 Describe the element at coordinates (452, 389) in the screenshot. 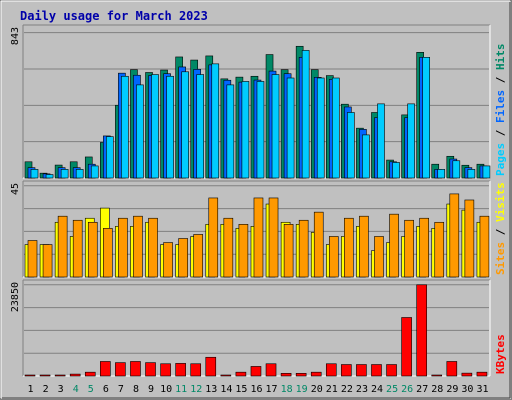

I see `x-tick-label-day-29: 29` at that location.